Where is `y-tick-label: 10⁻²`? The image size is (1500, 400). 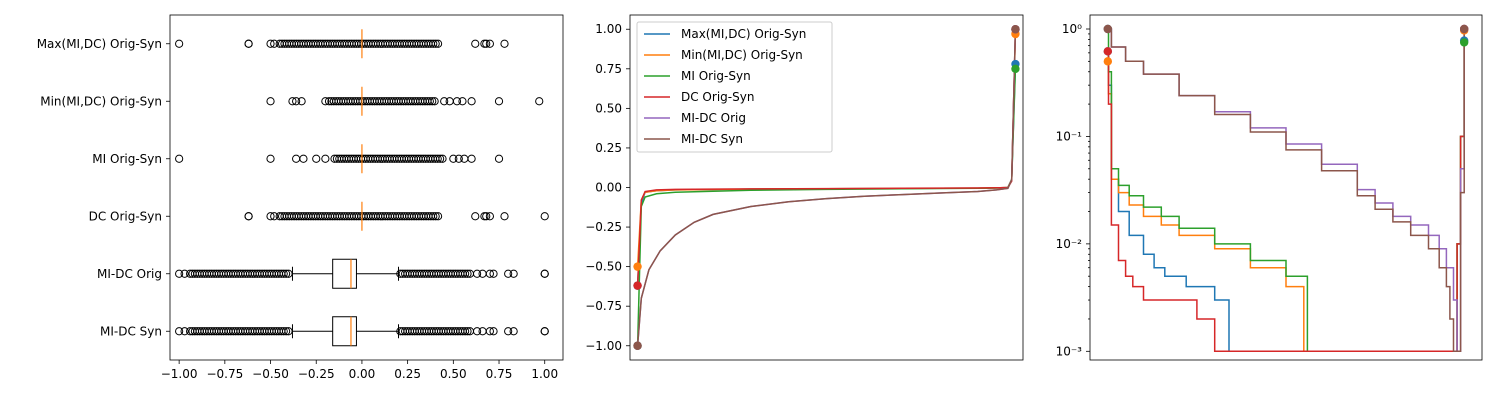 y-tick-label: 10⁻² is located at coordinates (1069, 244).